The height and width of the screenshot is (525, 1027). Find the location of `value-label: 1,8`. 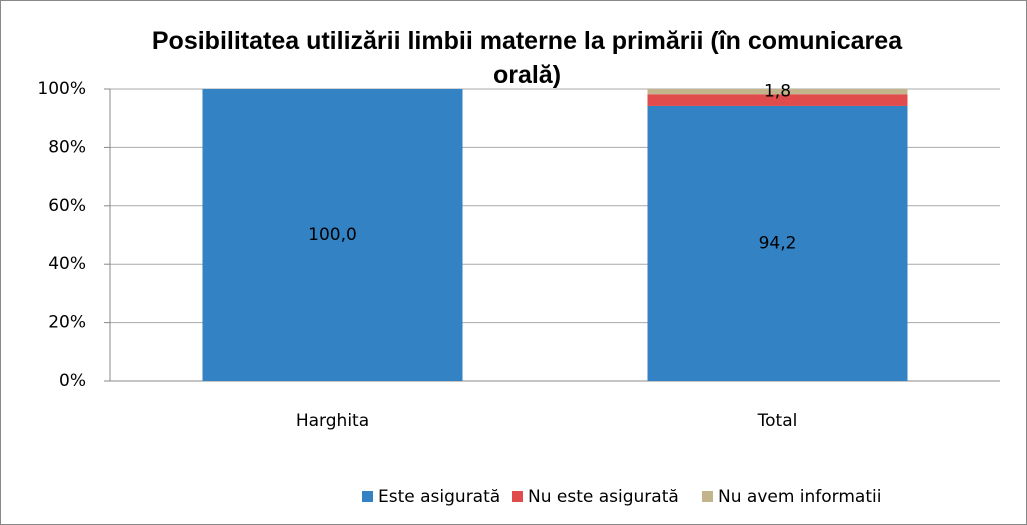

value-label: 1,8 is located at coordinates (777, 92).